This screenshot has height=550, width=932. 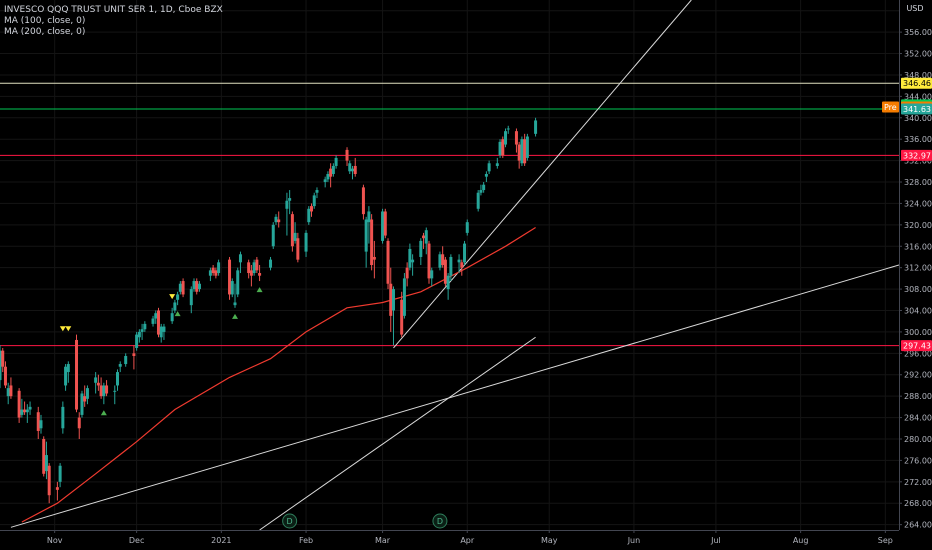 I want to click on price-badge: 346.46, so click(x=916, y=83).